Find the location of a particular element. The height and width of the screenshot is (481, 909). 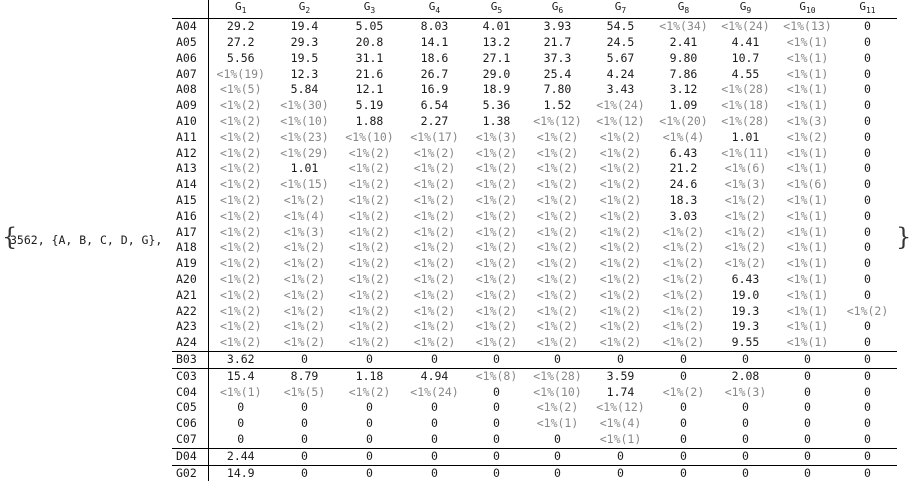

row-label: D04 is located at coordinates (190, 456).